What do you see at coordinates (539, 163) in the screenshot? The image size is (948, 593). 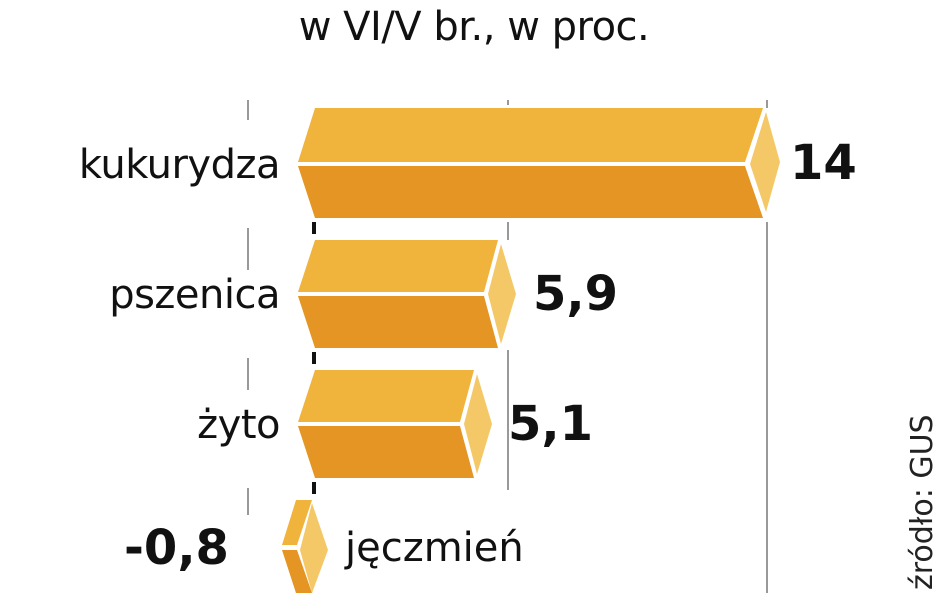 I see `bar-kukurydza` at bounding box center [539, 163].